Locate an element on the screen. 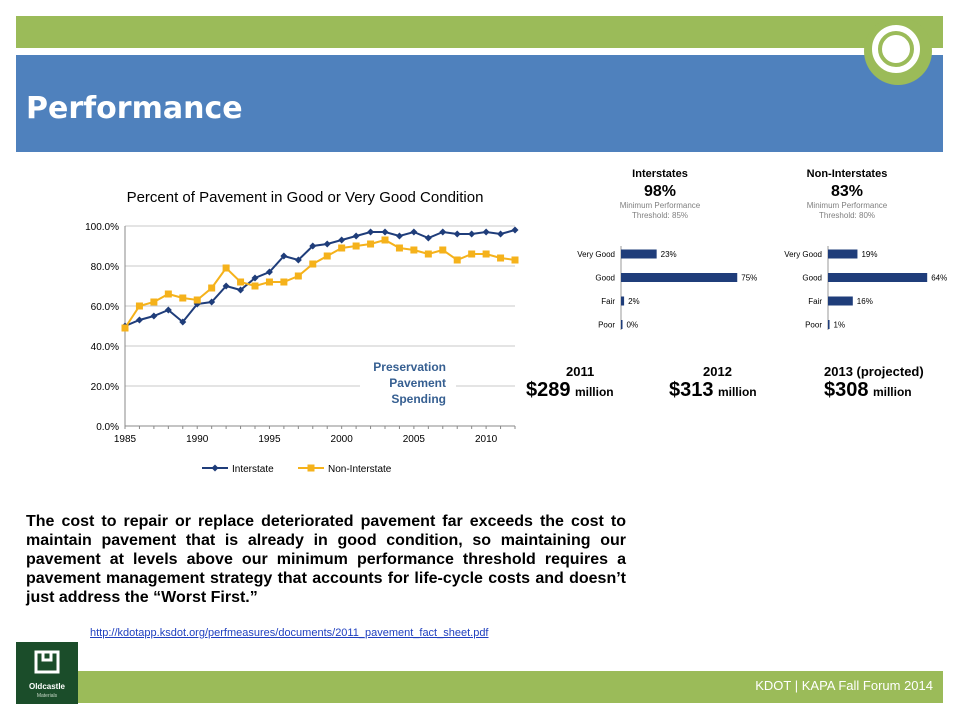  logo-subtext: Materials is located at coordinates (47, 696).